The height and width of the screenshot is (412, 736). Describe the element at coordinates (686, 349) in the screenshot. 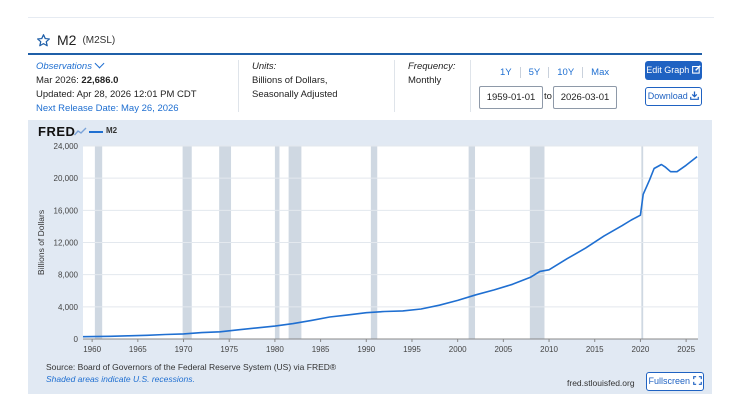

I see `x-tick-label: 2025` at that location.